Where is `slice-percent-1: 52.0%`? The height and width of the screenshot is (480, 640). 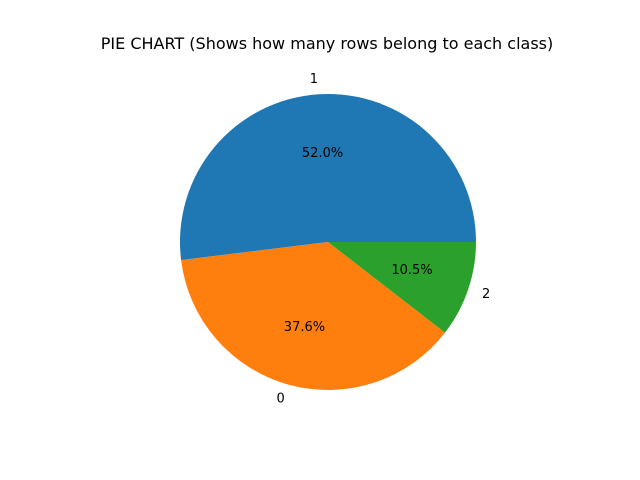
slice-percent-1: 52.0% is located at coordinates (322, 153).